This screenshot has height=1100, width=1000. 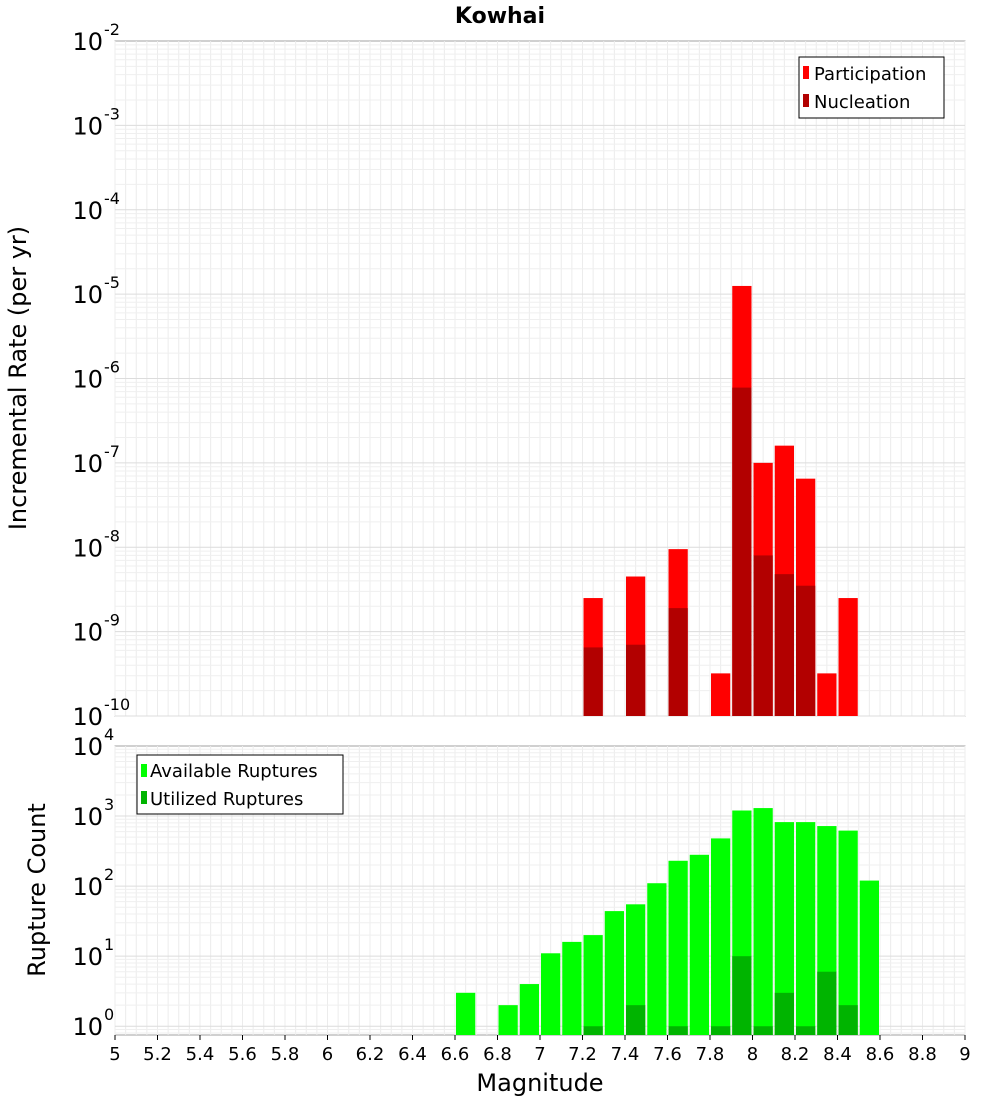 What do you see at coordinates (109, 804) in the screenshot?
I see `count-y-tick-exponent: 3` at bounding box center [109, 804].